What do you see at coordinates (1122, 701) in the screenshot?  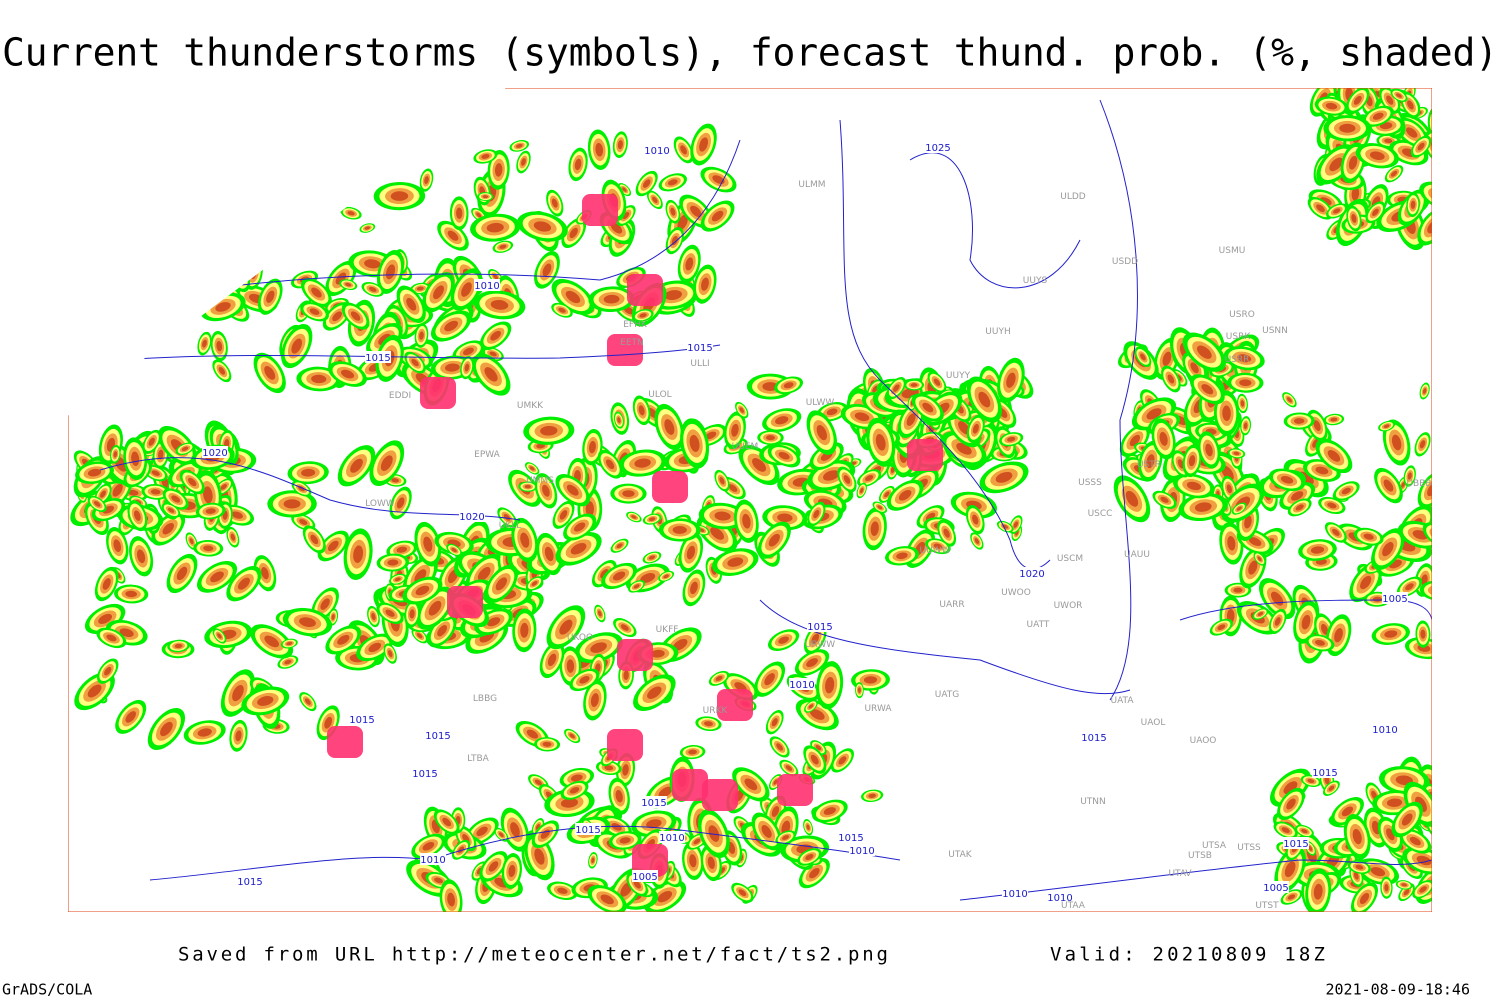 I see `station-label: UATA` at bounding box center [1122, 701].